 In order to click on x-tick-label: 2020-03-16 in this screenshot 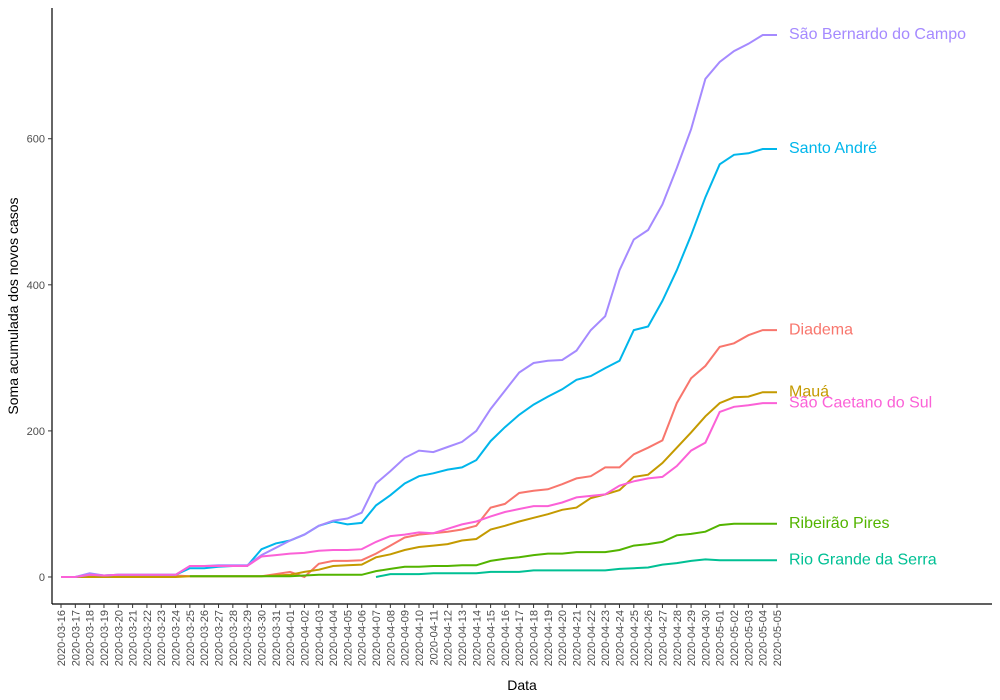, I will do `click(62, 638)`.